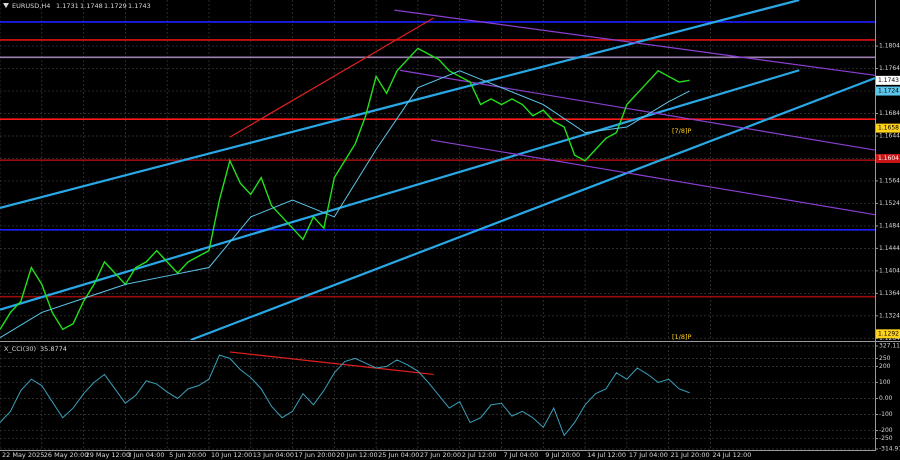  Describe the element at coordinates (886, 398) in the screenshot. I see `y-tick-label: 0.00` at that location.